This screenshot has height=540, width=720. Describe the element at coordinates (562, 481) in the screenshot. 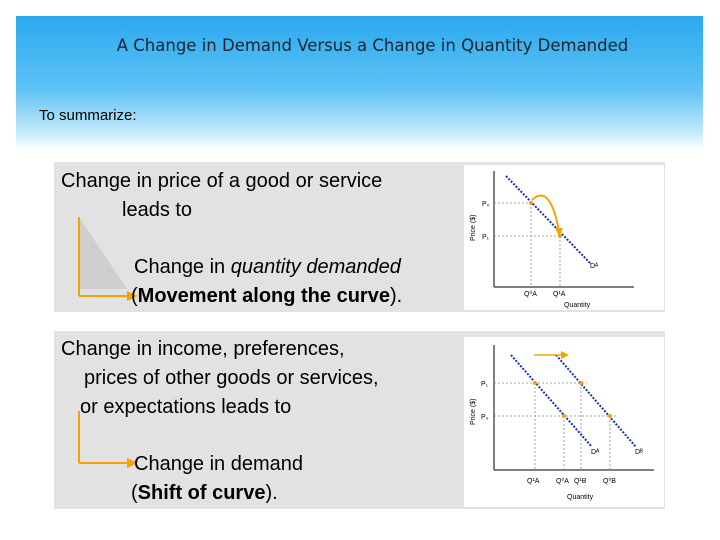

I see `chart2-q2-label: Q⁰A` at that location.